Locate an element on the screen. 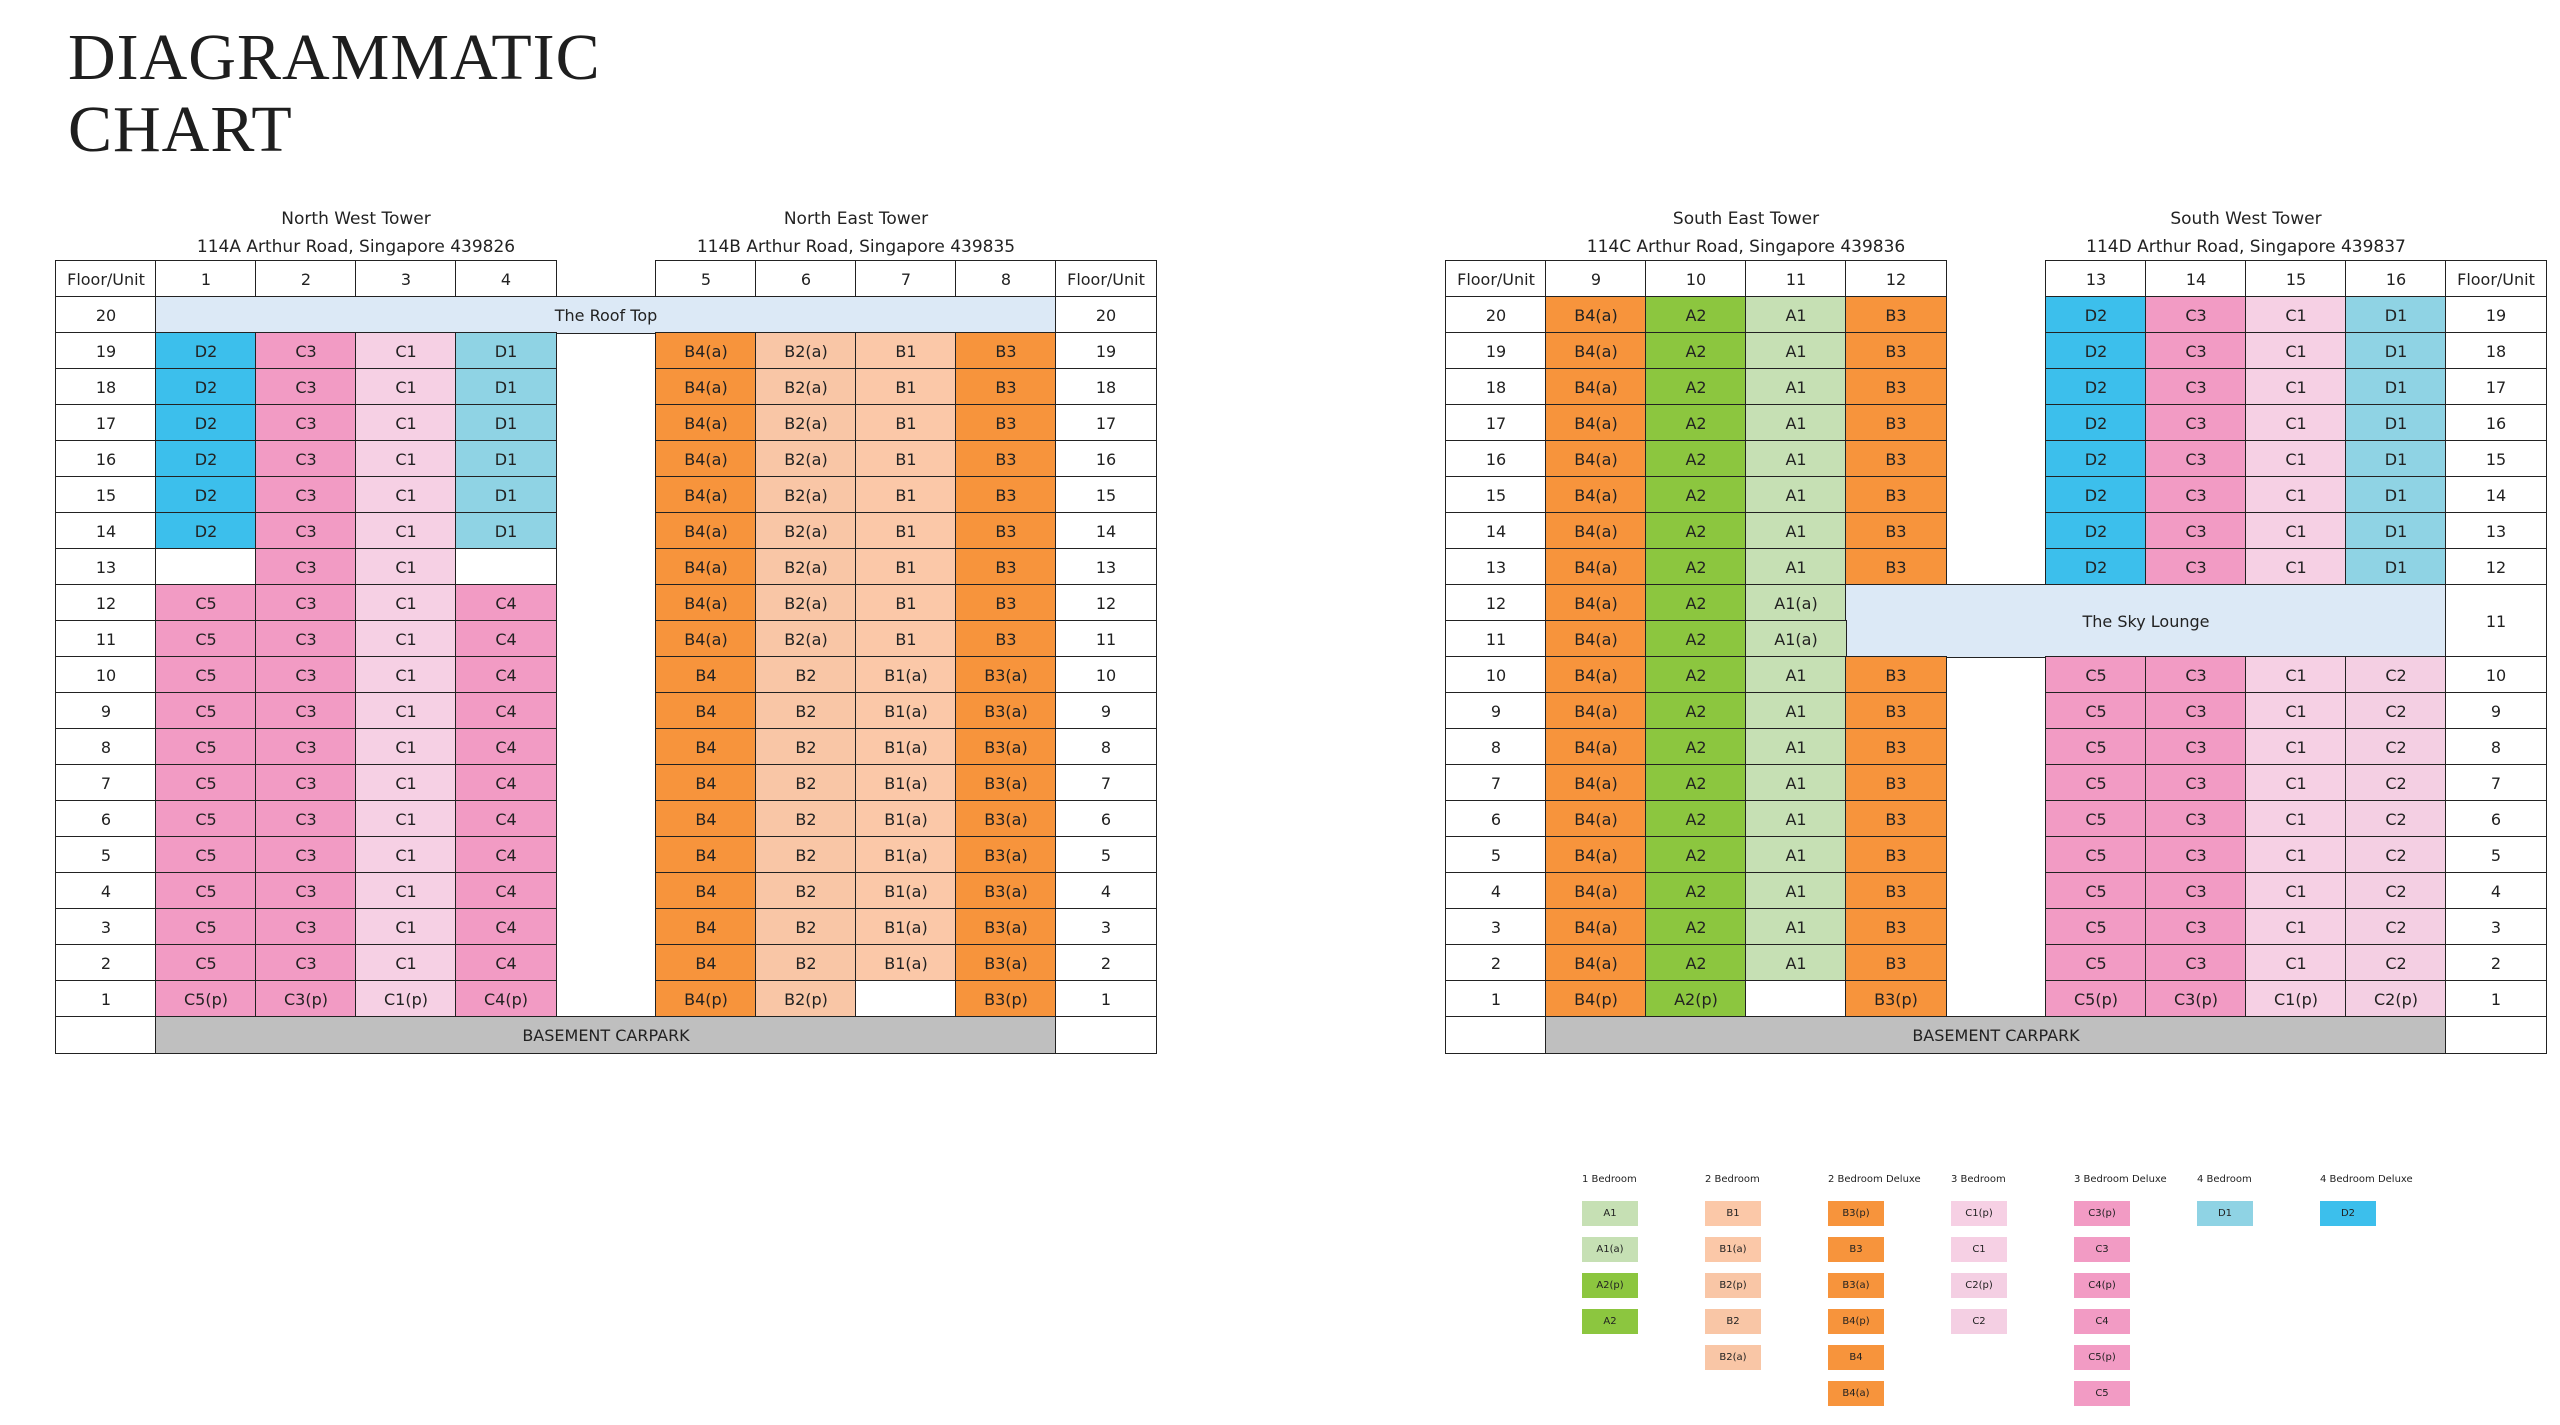 The height and width of the screenshot is (1425, 2560). legend-swatch: A2(p) is located at coordinates (1610, 1285).